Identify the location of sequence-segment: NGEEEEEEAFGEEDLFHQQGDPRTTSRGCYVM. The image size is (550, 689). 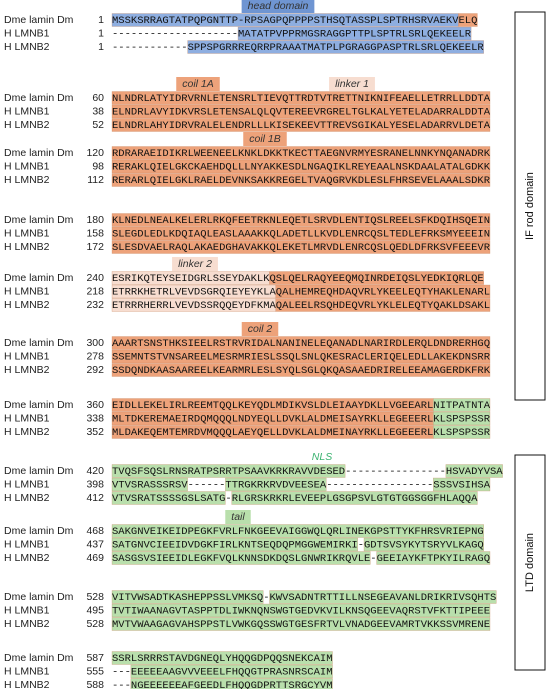
(232, 684).